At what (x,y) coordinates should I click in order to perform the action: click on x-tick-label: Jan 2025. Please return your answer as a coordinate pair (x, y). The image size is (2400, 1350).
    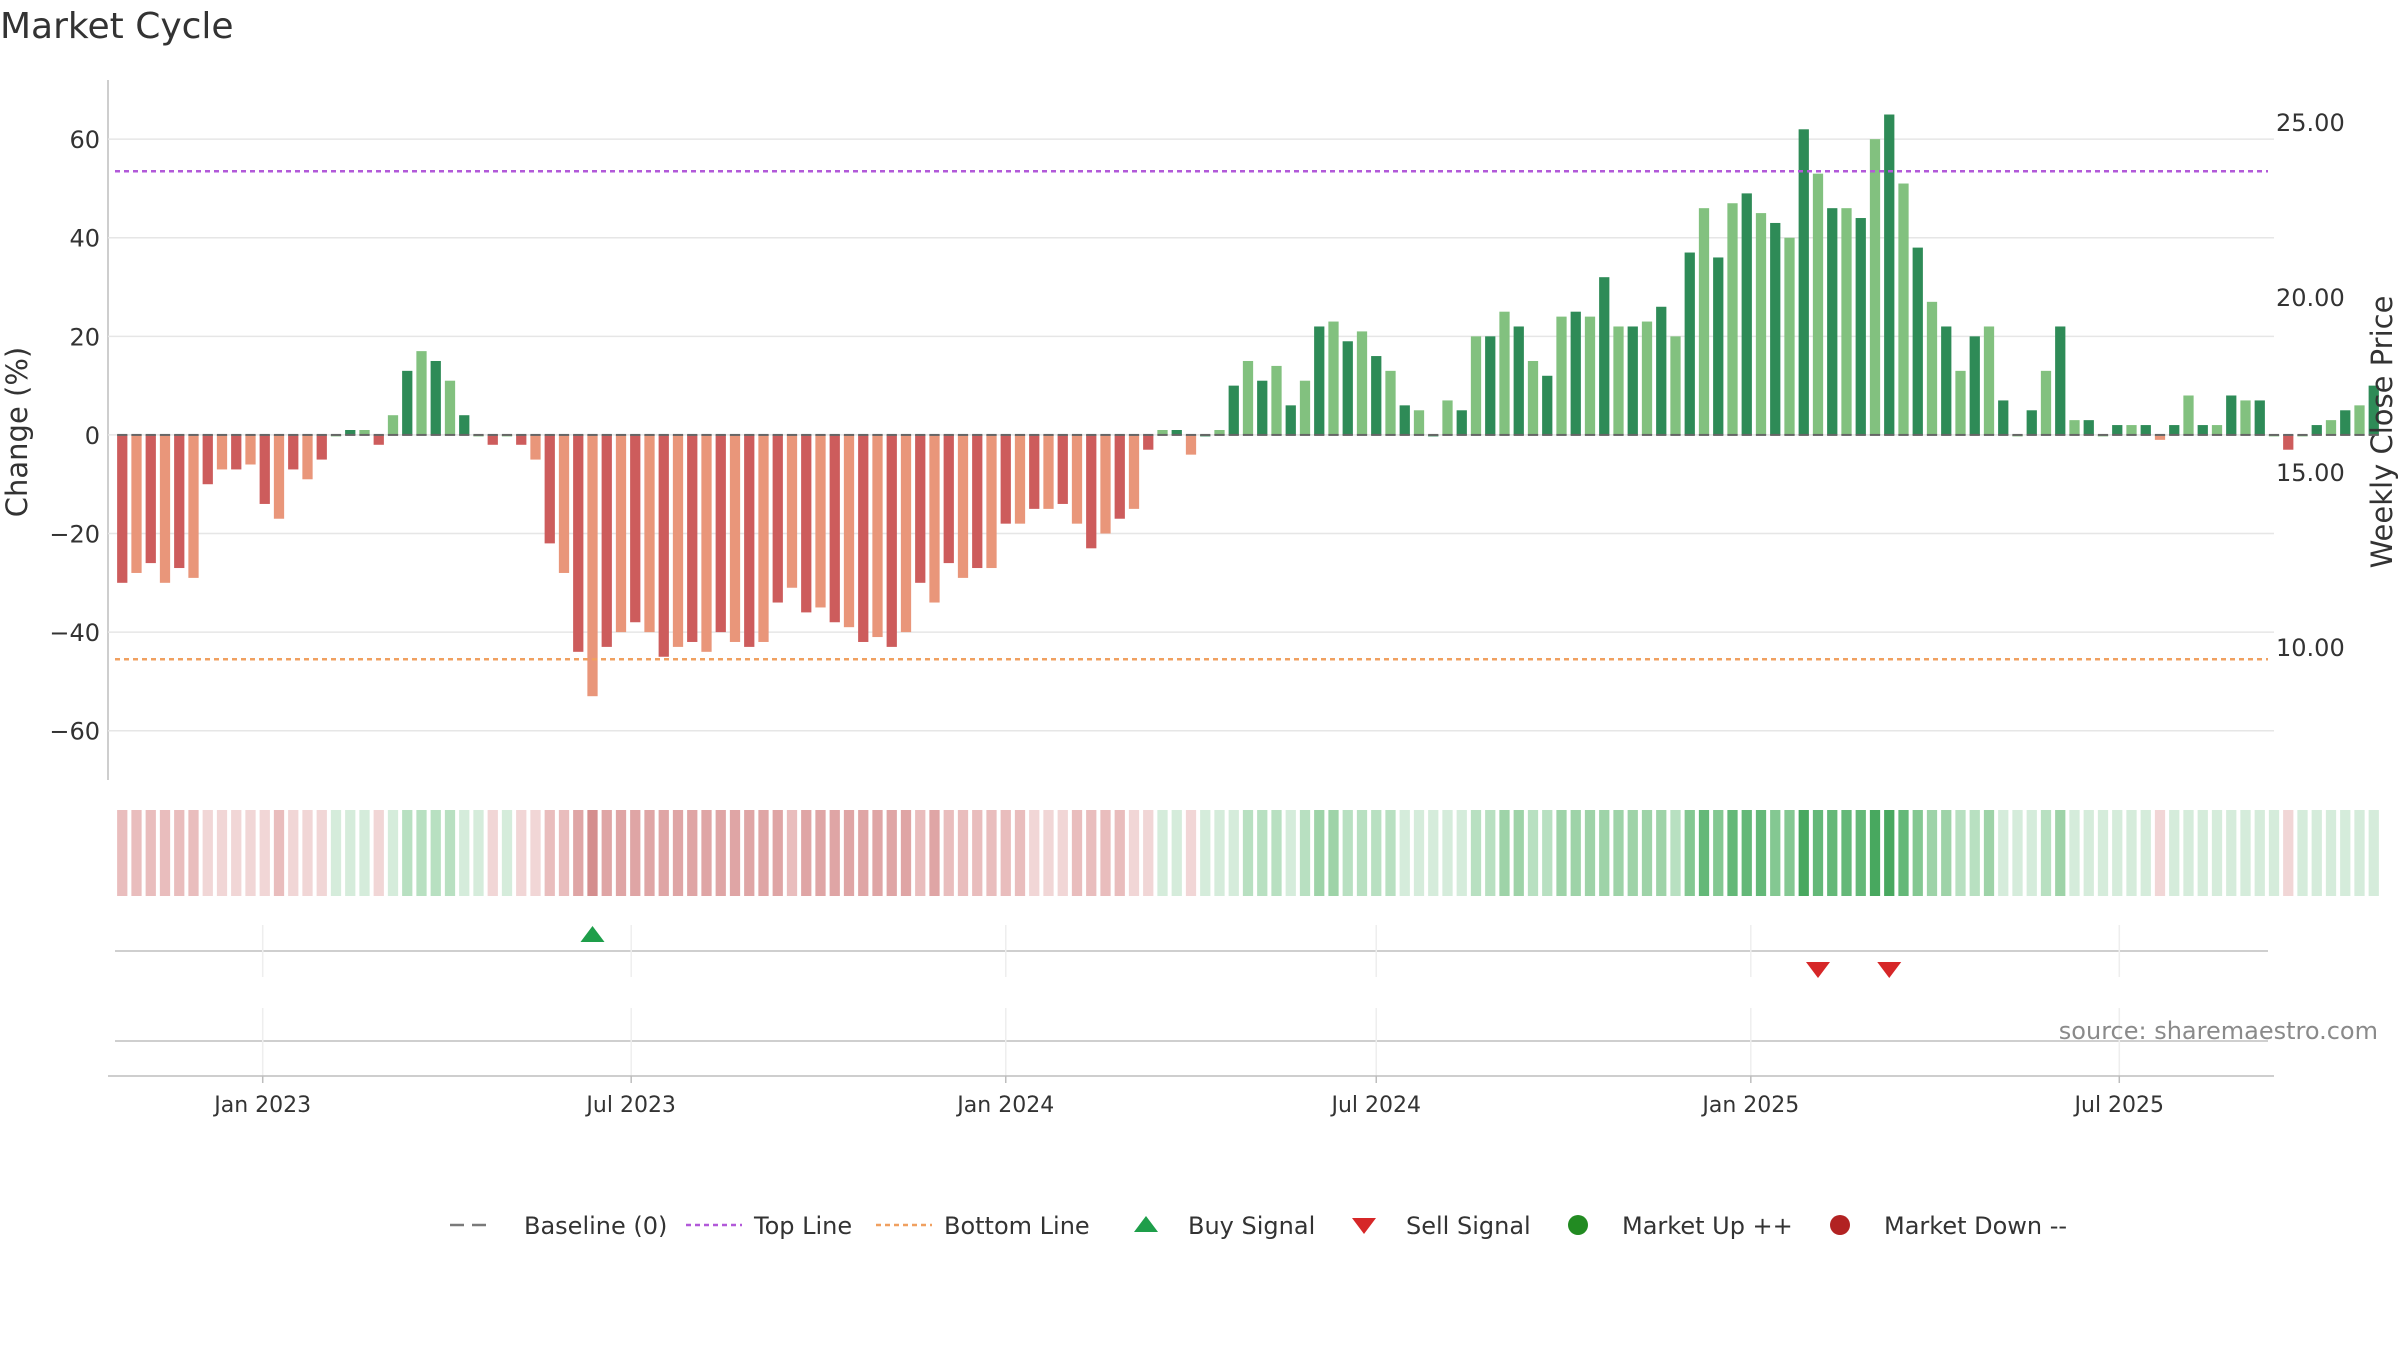
    Looking at the image, I should click on (1749, 1105).